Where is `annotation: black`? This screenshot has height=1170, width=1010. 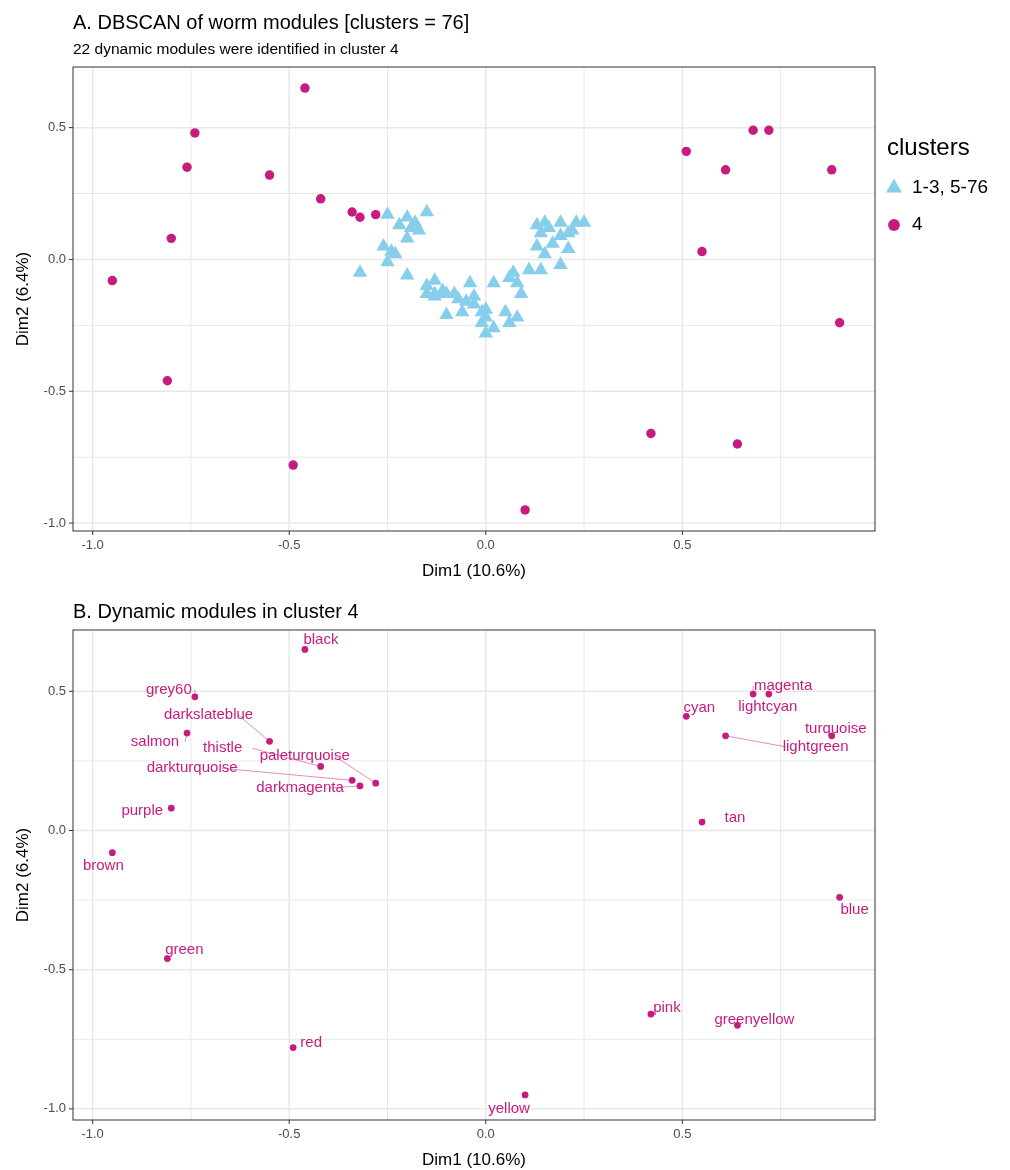 annotation: black is located at coordinates (321, 639).